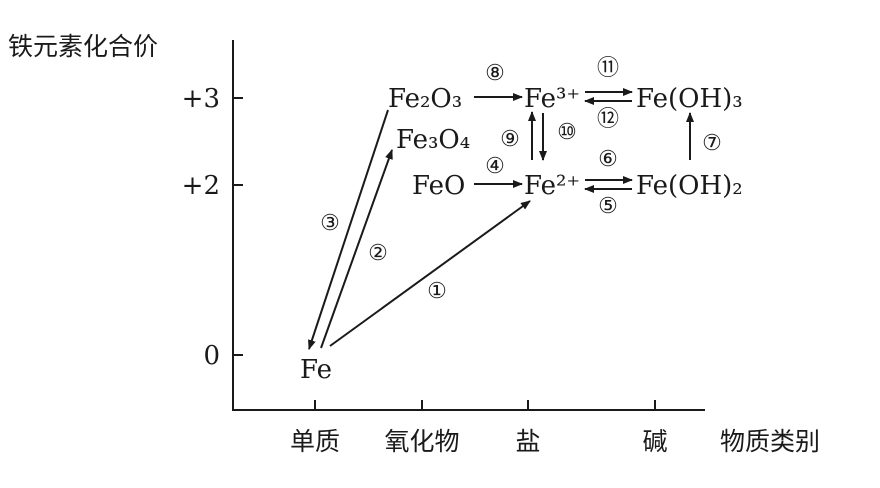  I want to click on x-tick-label: 氧化物, so click(421, 441).